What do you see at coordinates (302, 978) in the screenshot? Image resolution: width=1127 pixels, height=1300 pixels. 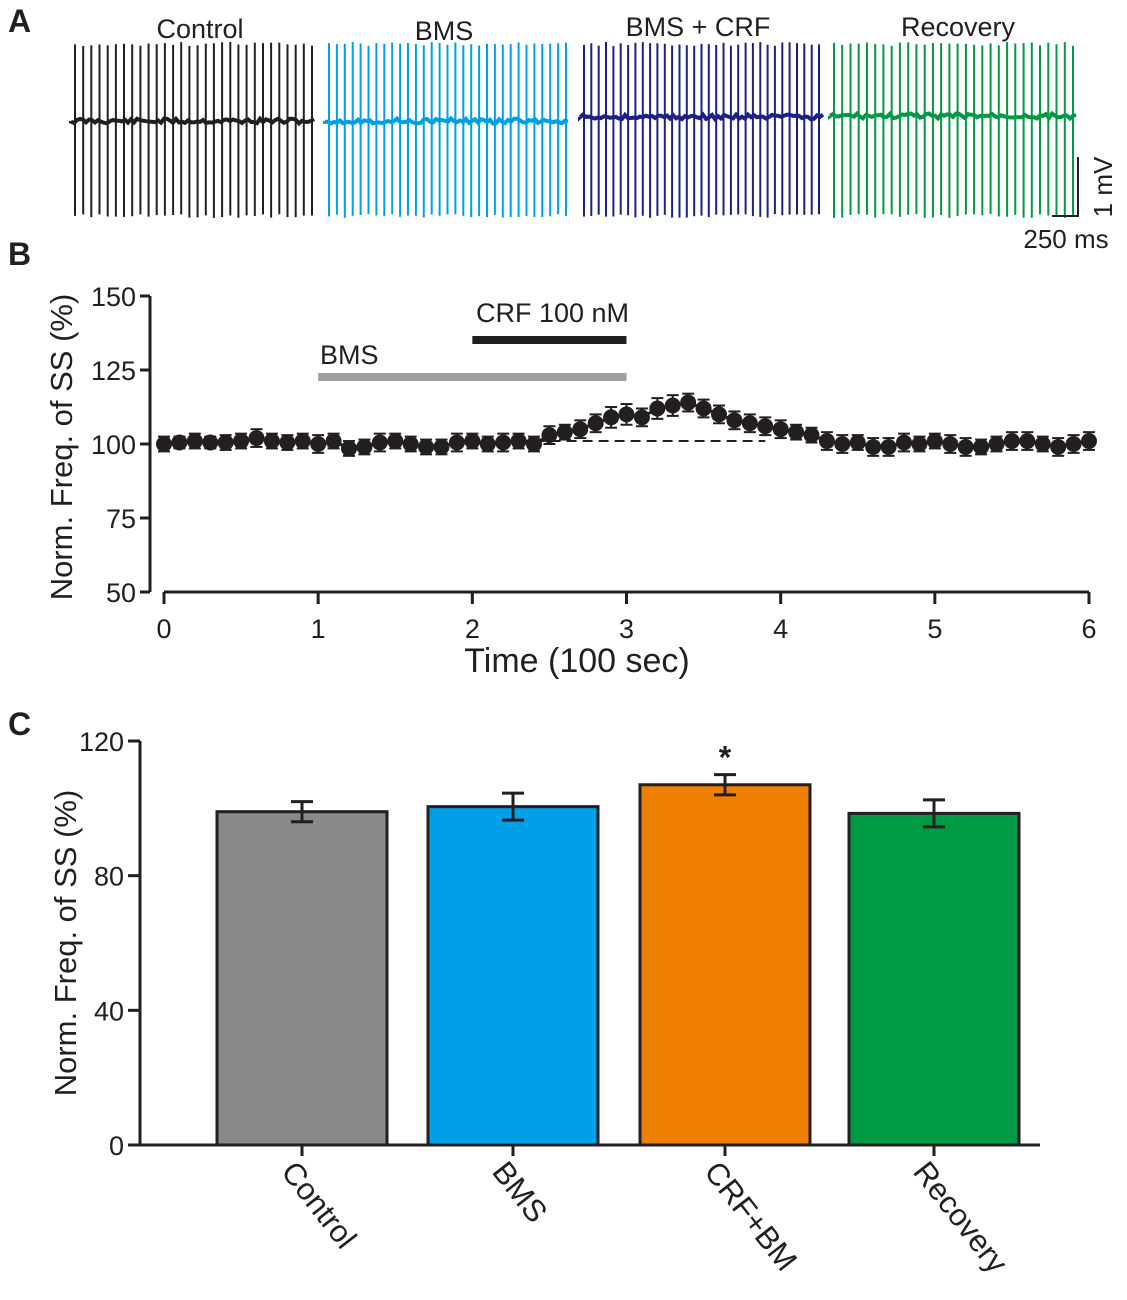 I see `bar-control` at bounding box center [302, 978].